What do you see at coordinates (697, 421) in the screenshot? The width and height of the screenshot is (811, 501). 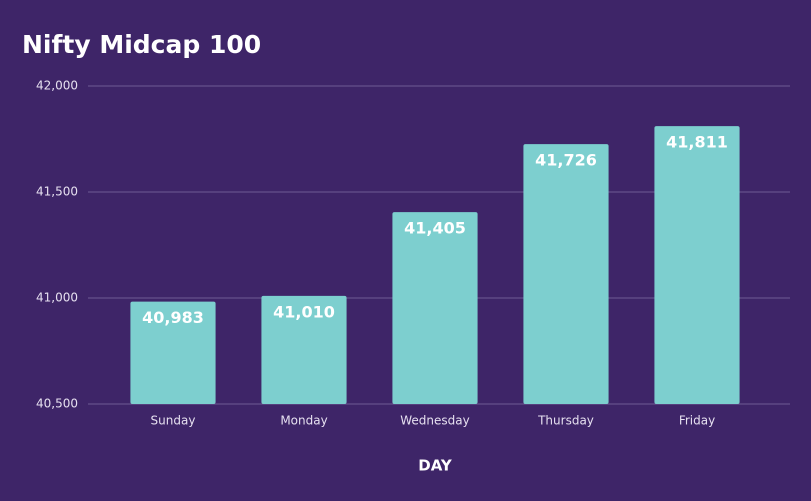 I see `x-tick-label: Friday` at bounding box center [697, 421].